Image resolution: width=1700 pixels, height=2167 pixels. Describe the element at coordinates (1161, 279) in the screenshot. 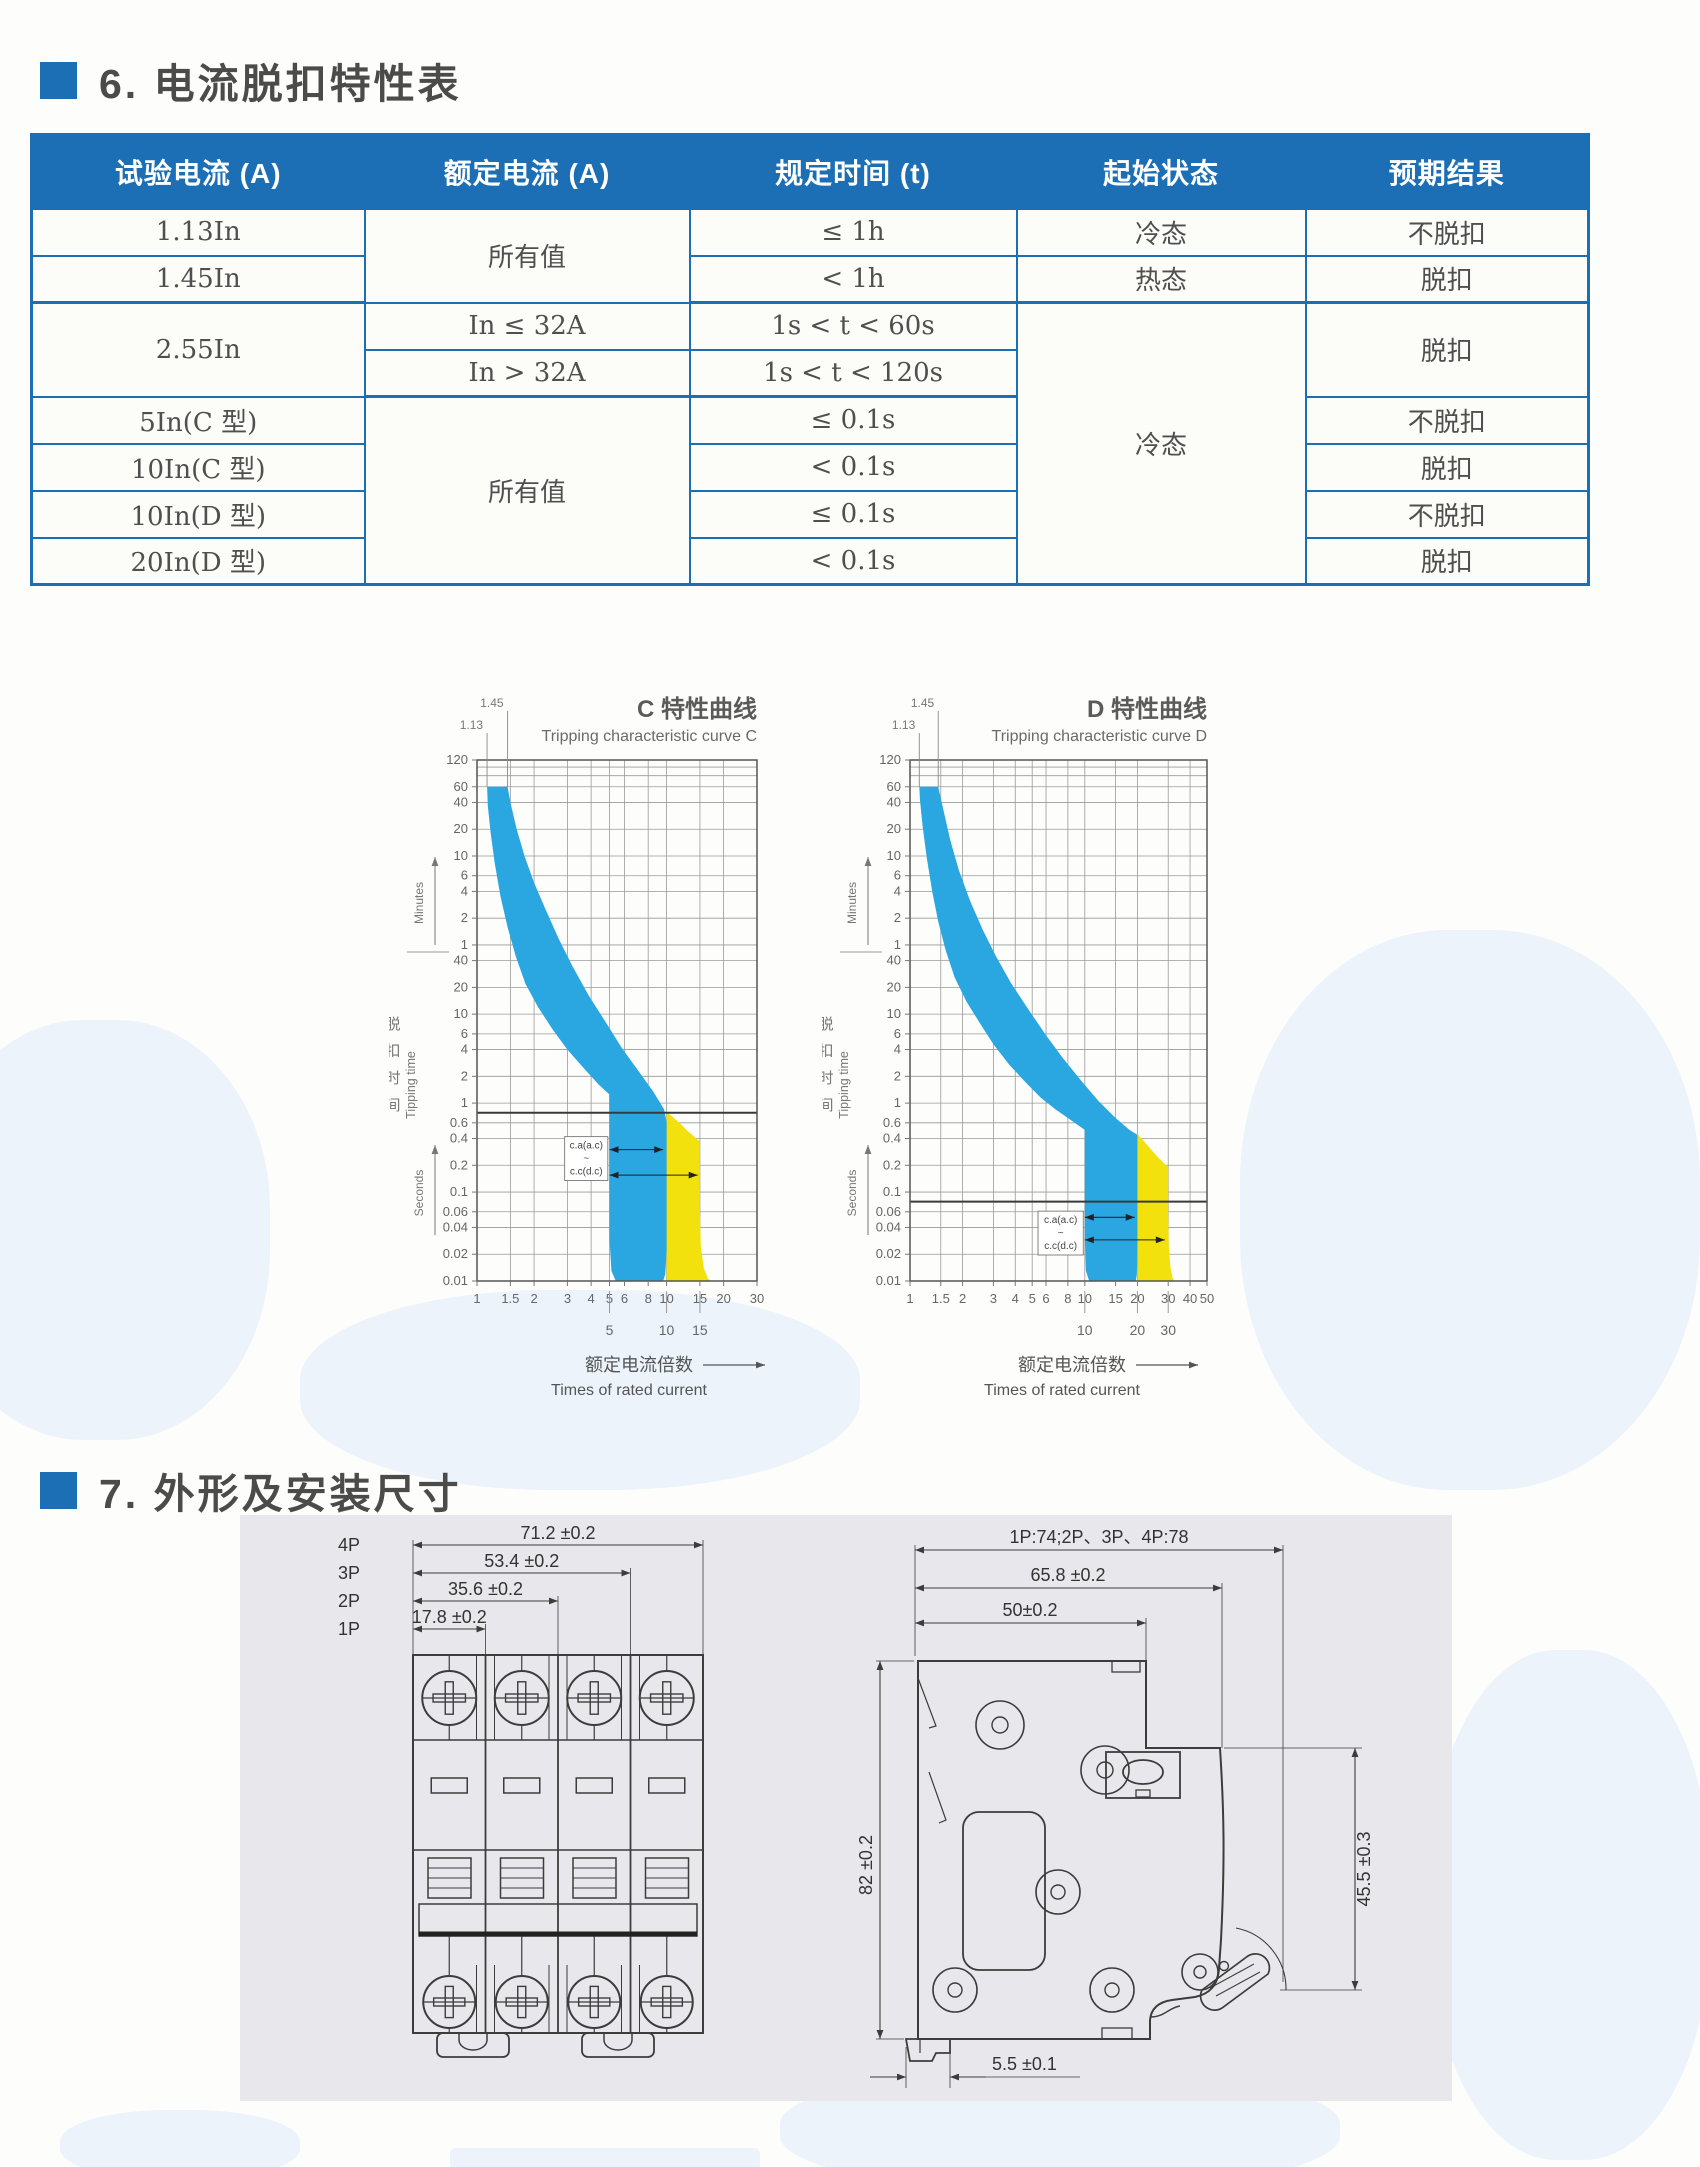

I see `table-cell: 热态` at that location.